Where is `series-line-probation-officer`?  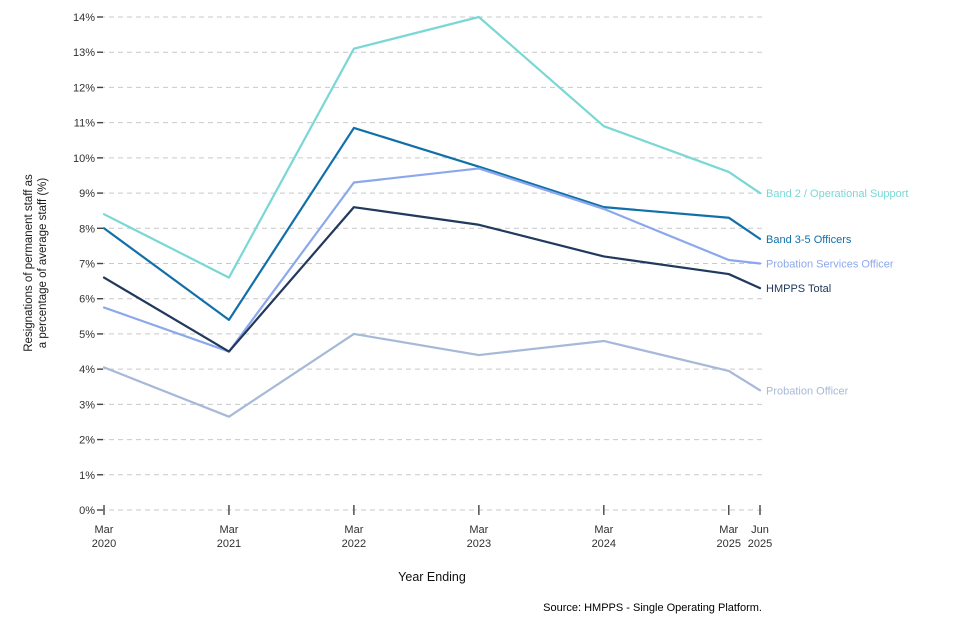 series-line-probation-officer is located at coordinates (432, 375).